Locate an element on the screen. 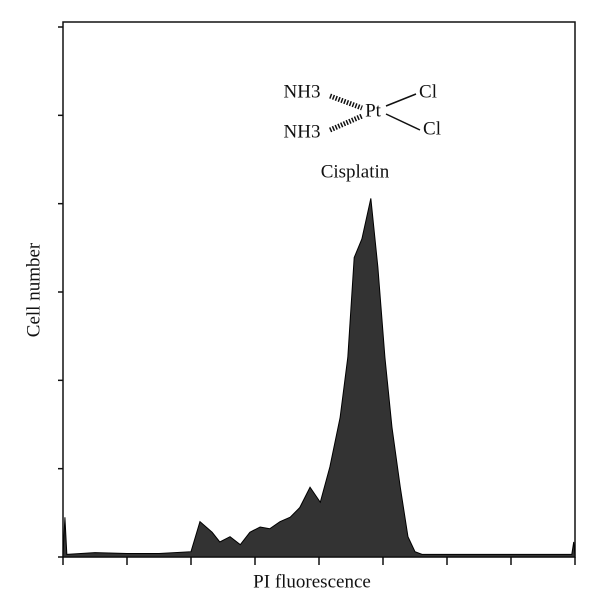  wedge is located at coordinates (346, 113).